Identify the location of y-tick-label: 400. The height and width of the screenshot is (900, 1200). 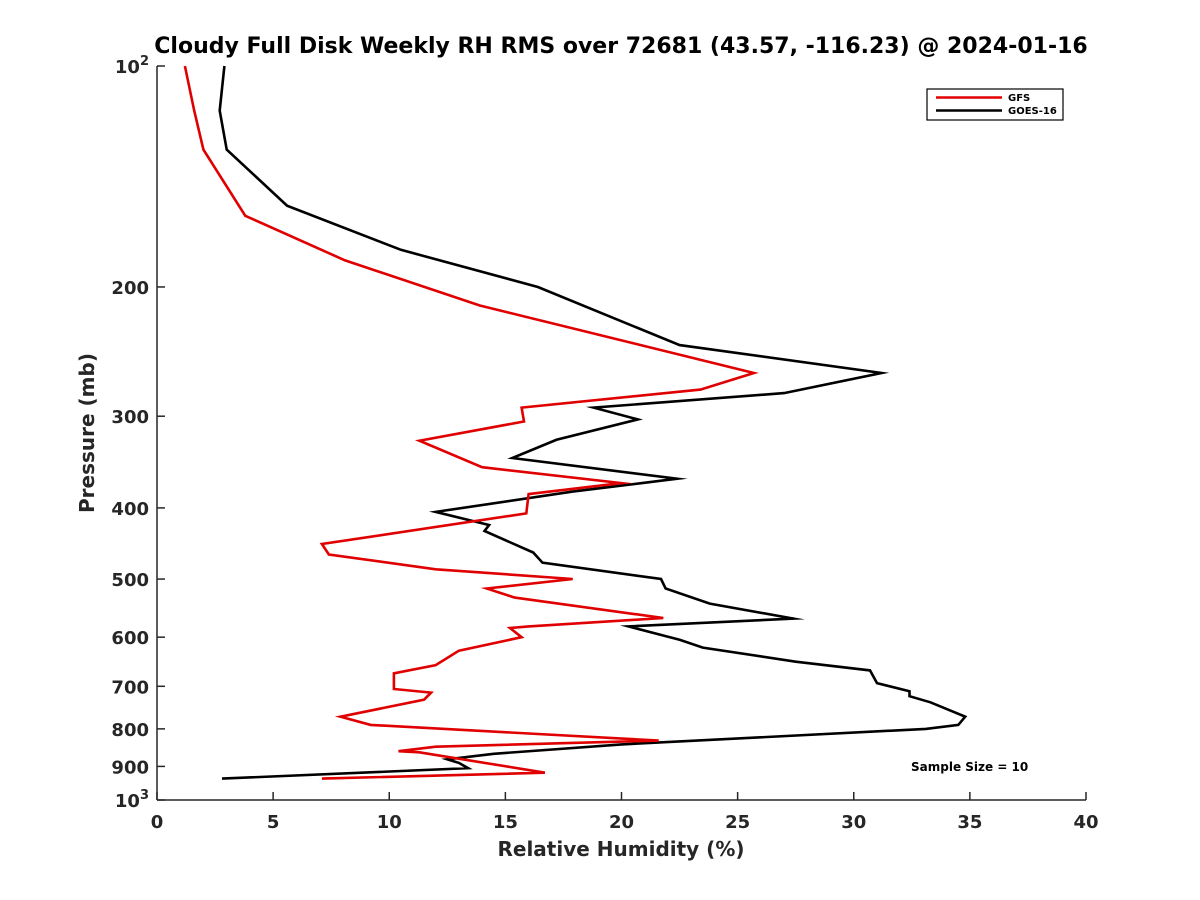
(130, 509).